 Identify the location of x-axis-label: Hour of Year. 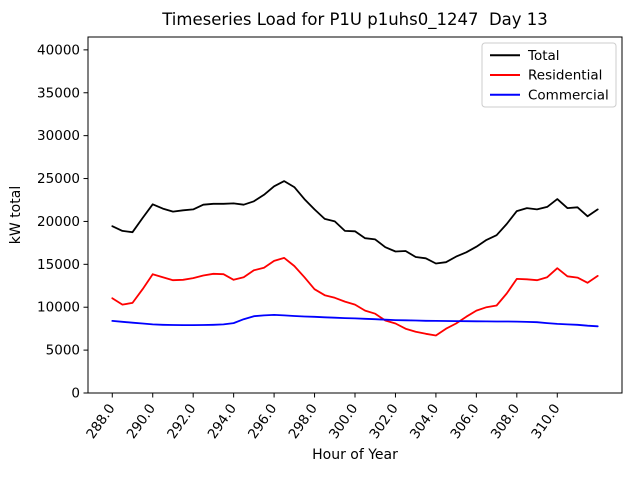
(355, 455).